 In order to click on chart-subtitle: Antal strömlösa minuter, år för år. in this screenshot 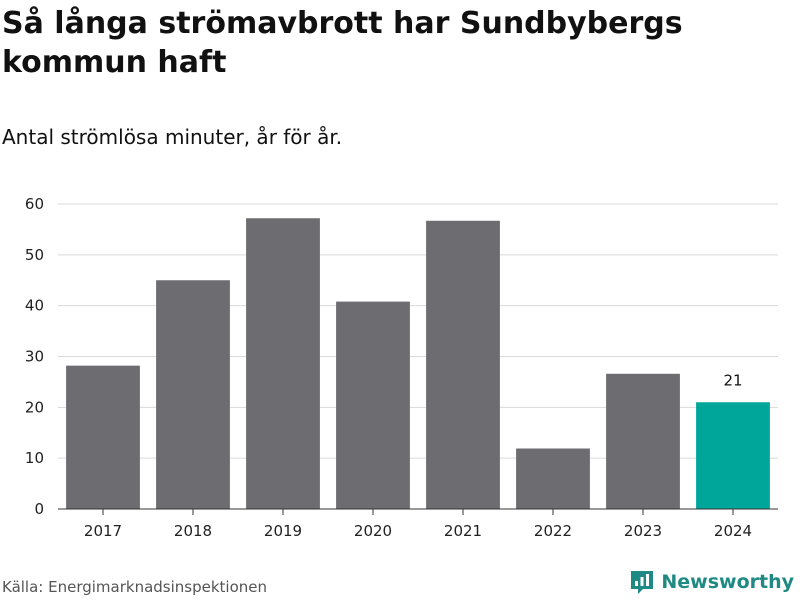, I will do `click(172, 137)`.